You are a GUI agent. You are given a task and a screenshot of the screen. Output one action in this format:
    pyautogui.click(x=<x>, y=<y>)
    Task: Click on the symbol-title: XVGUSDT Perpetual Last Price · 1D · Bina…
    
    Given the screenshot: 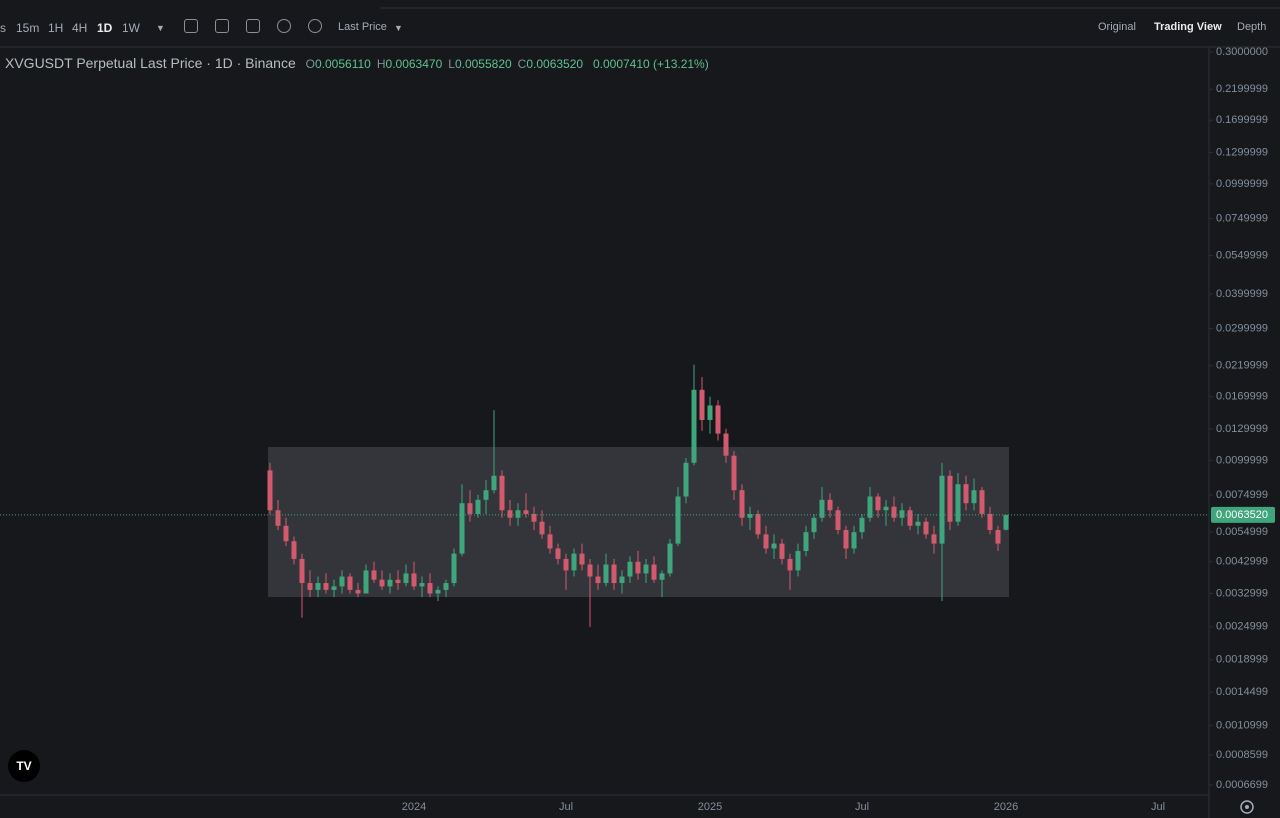 What is the action you would take?
    pyautogui.click(x=150, y=63)
    